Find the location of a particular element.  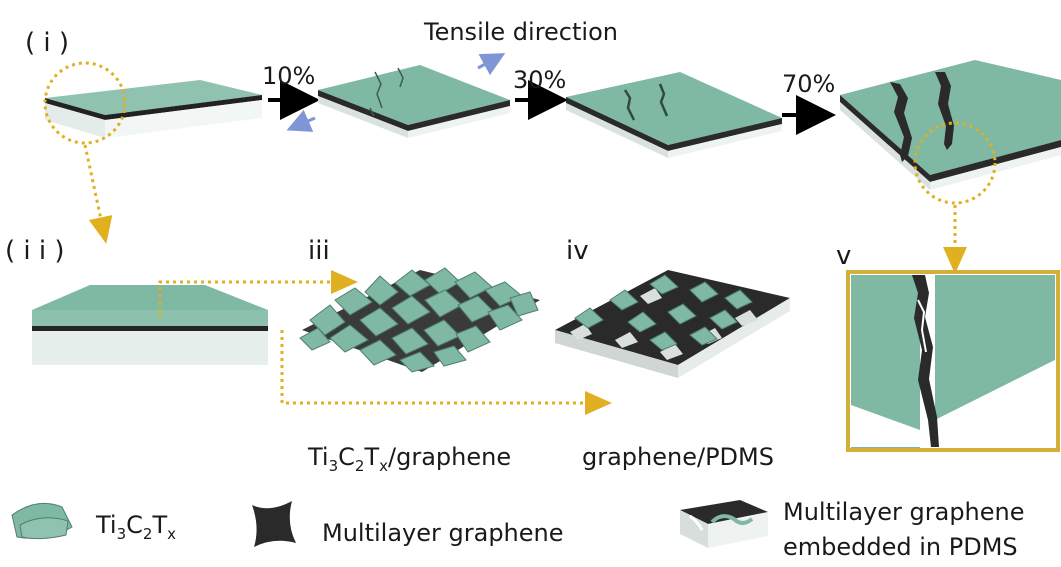

zoomed-crack is located at coordinates (953, 361).